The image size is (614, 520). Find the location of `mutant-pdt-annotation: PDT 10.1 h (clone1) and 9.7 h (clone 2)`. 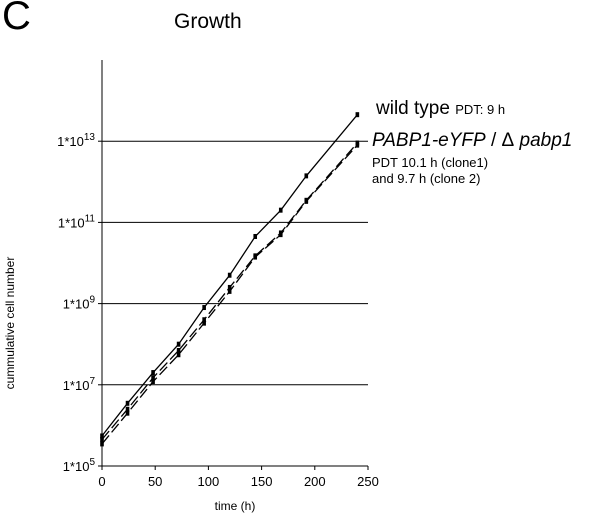

mutant-pdt-annotation: PDT 10.1 h (clone1) and 9.7 h (clone 2) is located at coordinates (430, 171).